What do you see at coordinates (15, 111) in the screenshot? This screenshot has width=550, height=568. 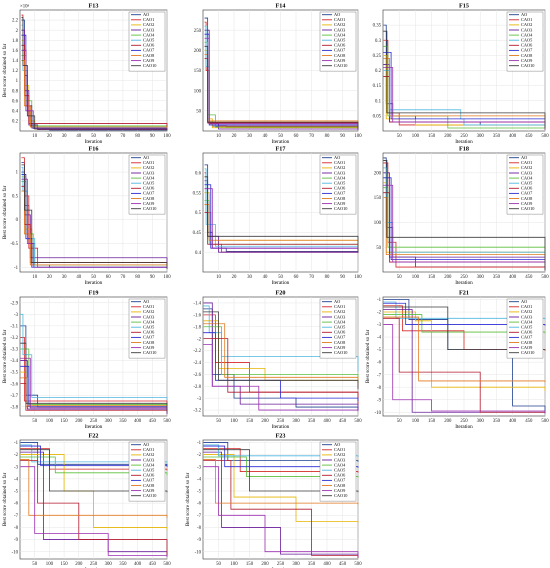 I see `y-tick-label: 0.4` at bounding box center [15, 111].